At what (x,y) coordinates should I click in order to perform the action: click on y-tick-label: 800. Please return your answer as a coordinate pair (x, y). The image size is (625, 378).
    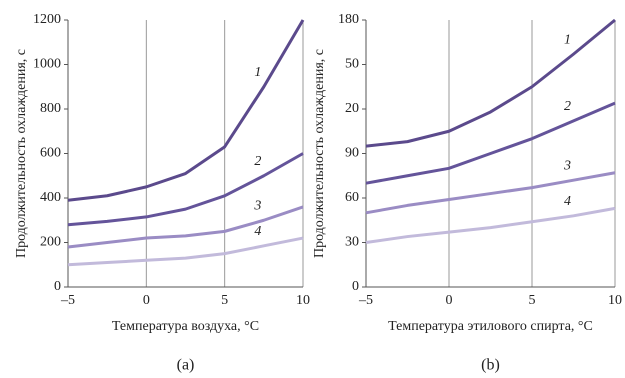
    Looking at the image, I should click on (50, 108).